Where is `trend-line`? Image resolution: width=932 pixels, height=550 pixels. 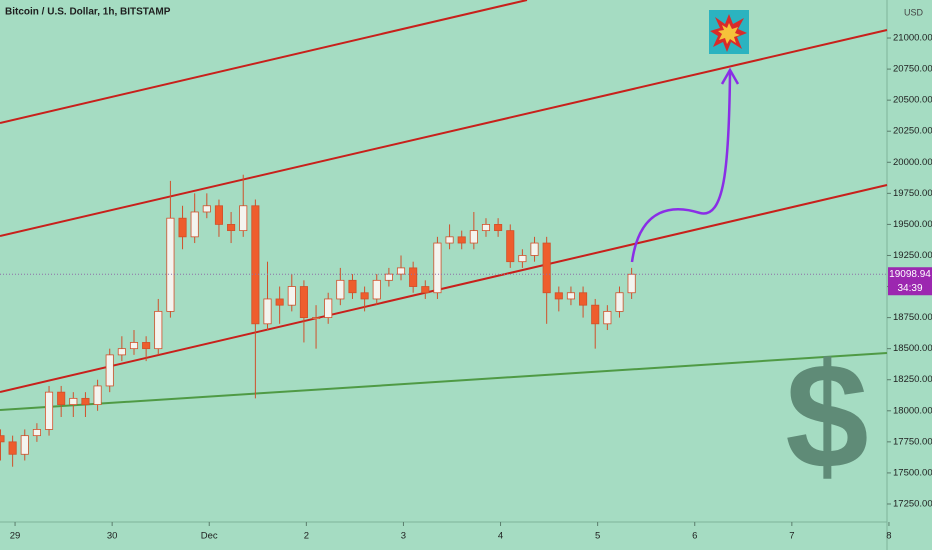 trend-line is located at coordinates (264, 62).